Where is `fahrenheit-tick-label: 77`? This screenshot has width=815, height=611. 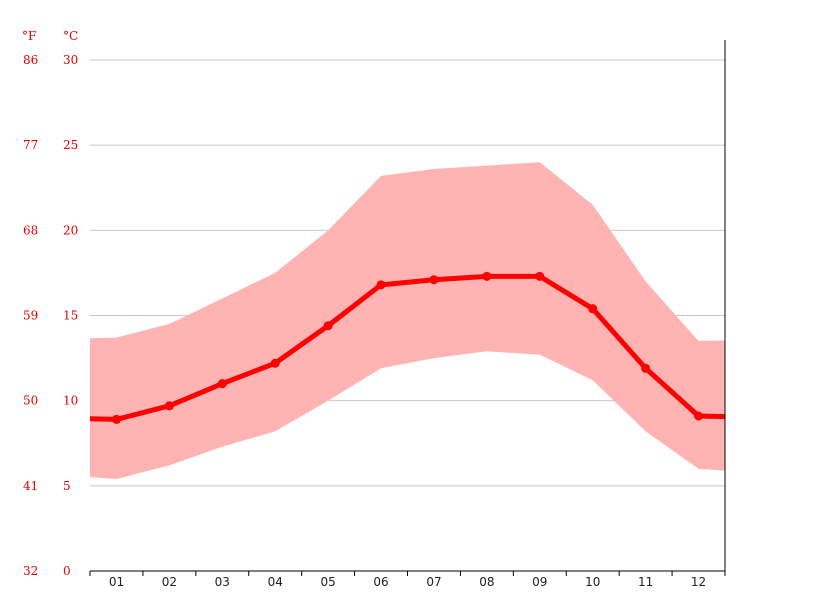 fahrenheit-tick-label: 77 is located at coordinates (30, 145).